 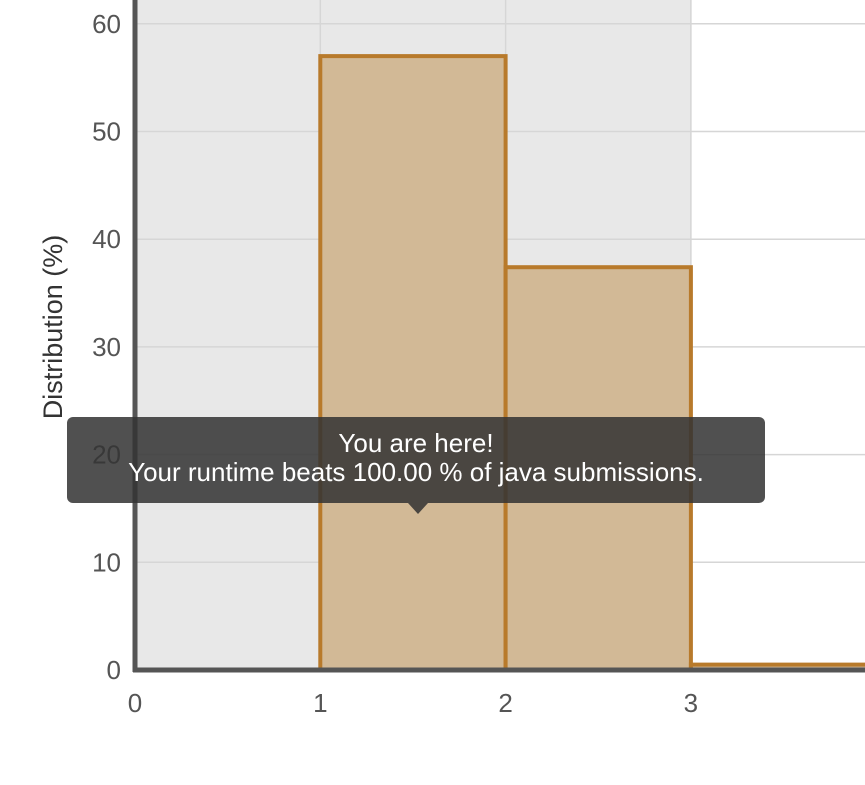 I want to click on y-tick-label: 0, so click(x=114, y=670).